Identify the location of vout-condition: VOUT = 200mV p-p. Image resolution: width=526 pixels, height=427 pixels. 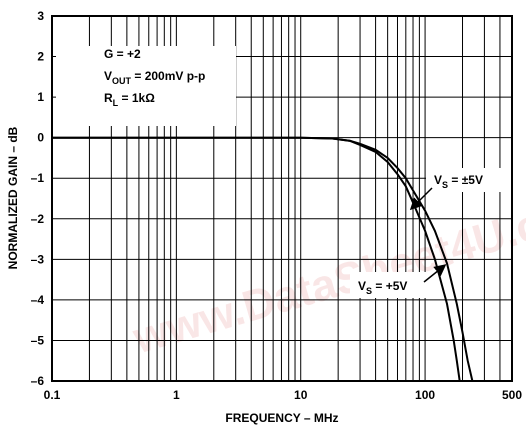
(154, 77).